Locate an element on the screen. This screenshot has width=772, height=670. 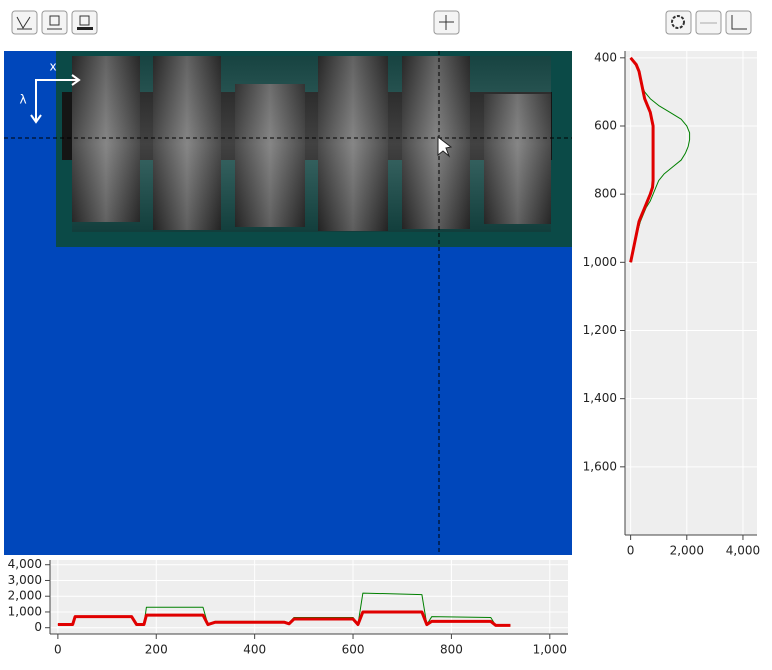
x-tick-label: 1,000 is located at coordinates (550, 650).